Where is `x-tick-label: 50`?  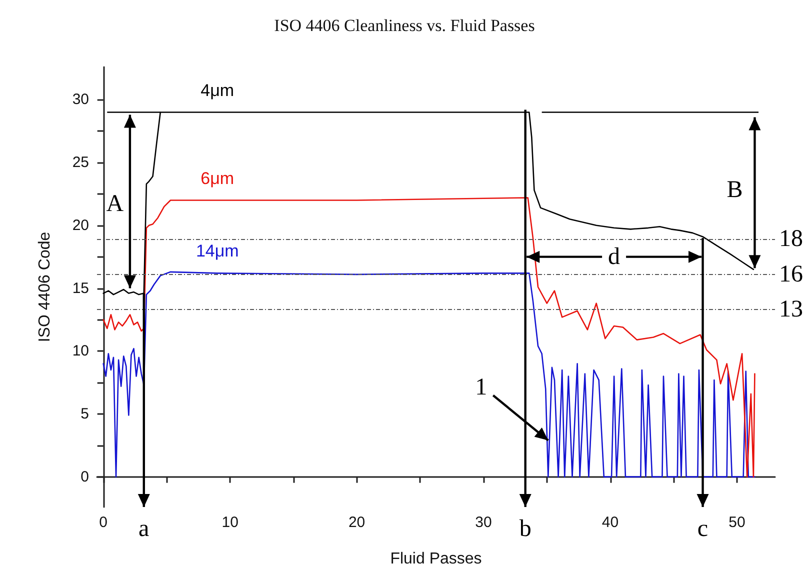
x-tick-label: 50 is located at coordinates (737, 522).